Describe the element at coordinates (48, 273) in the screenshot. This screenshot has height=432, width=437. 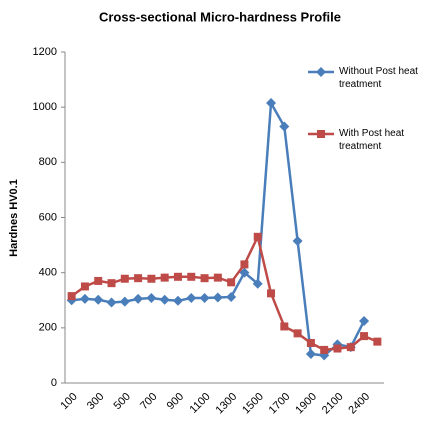
I see `y-tick-label: 400` at that location.